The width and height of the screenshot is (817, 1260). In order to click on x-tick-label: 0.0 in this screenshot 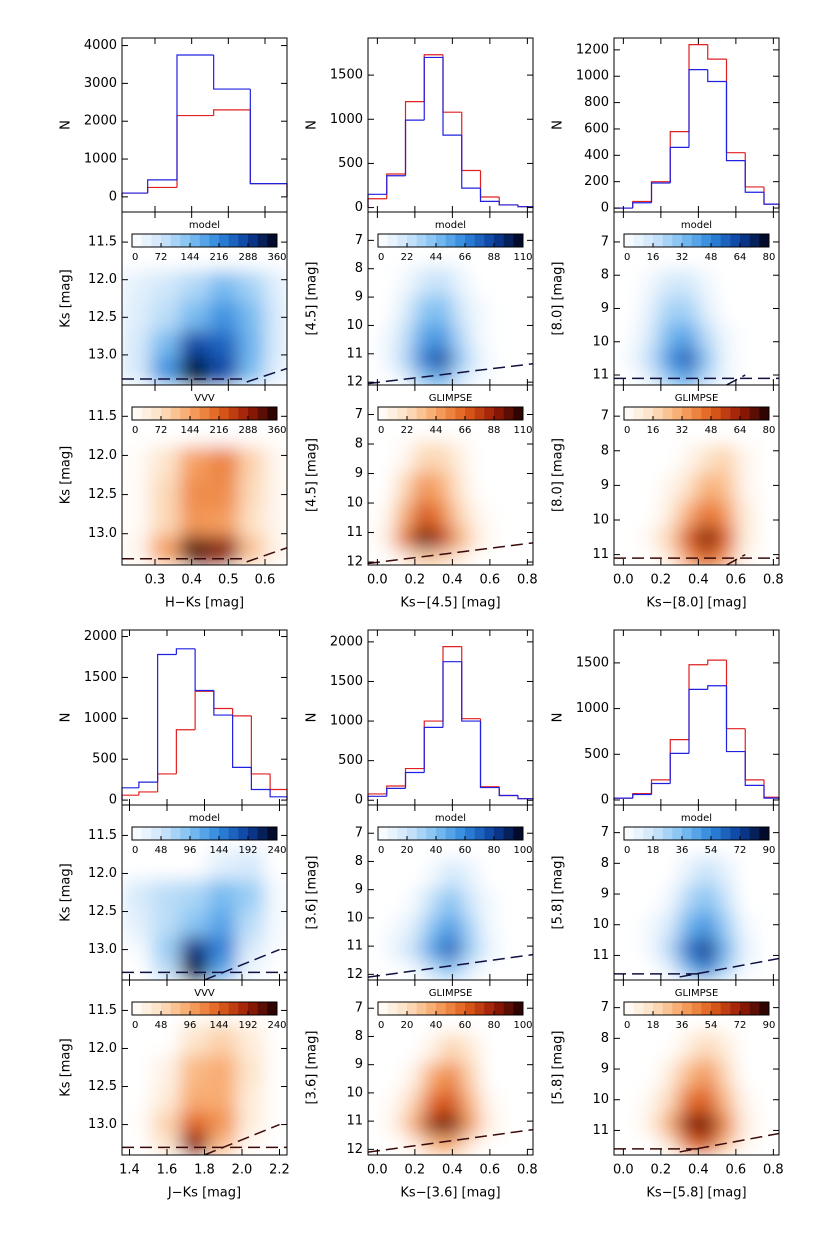, I will do `click(623, 580)`.